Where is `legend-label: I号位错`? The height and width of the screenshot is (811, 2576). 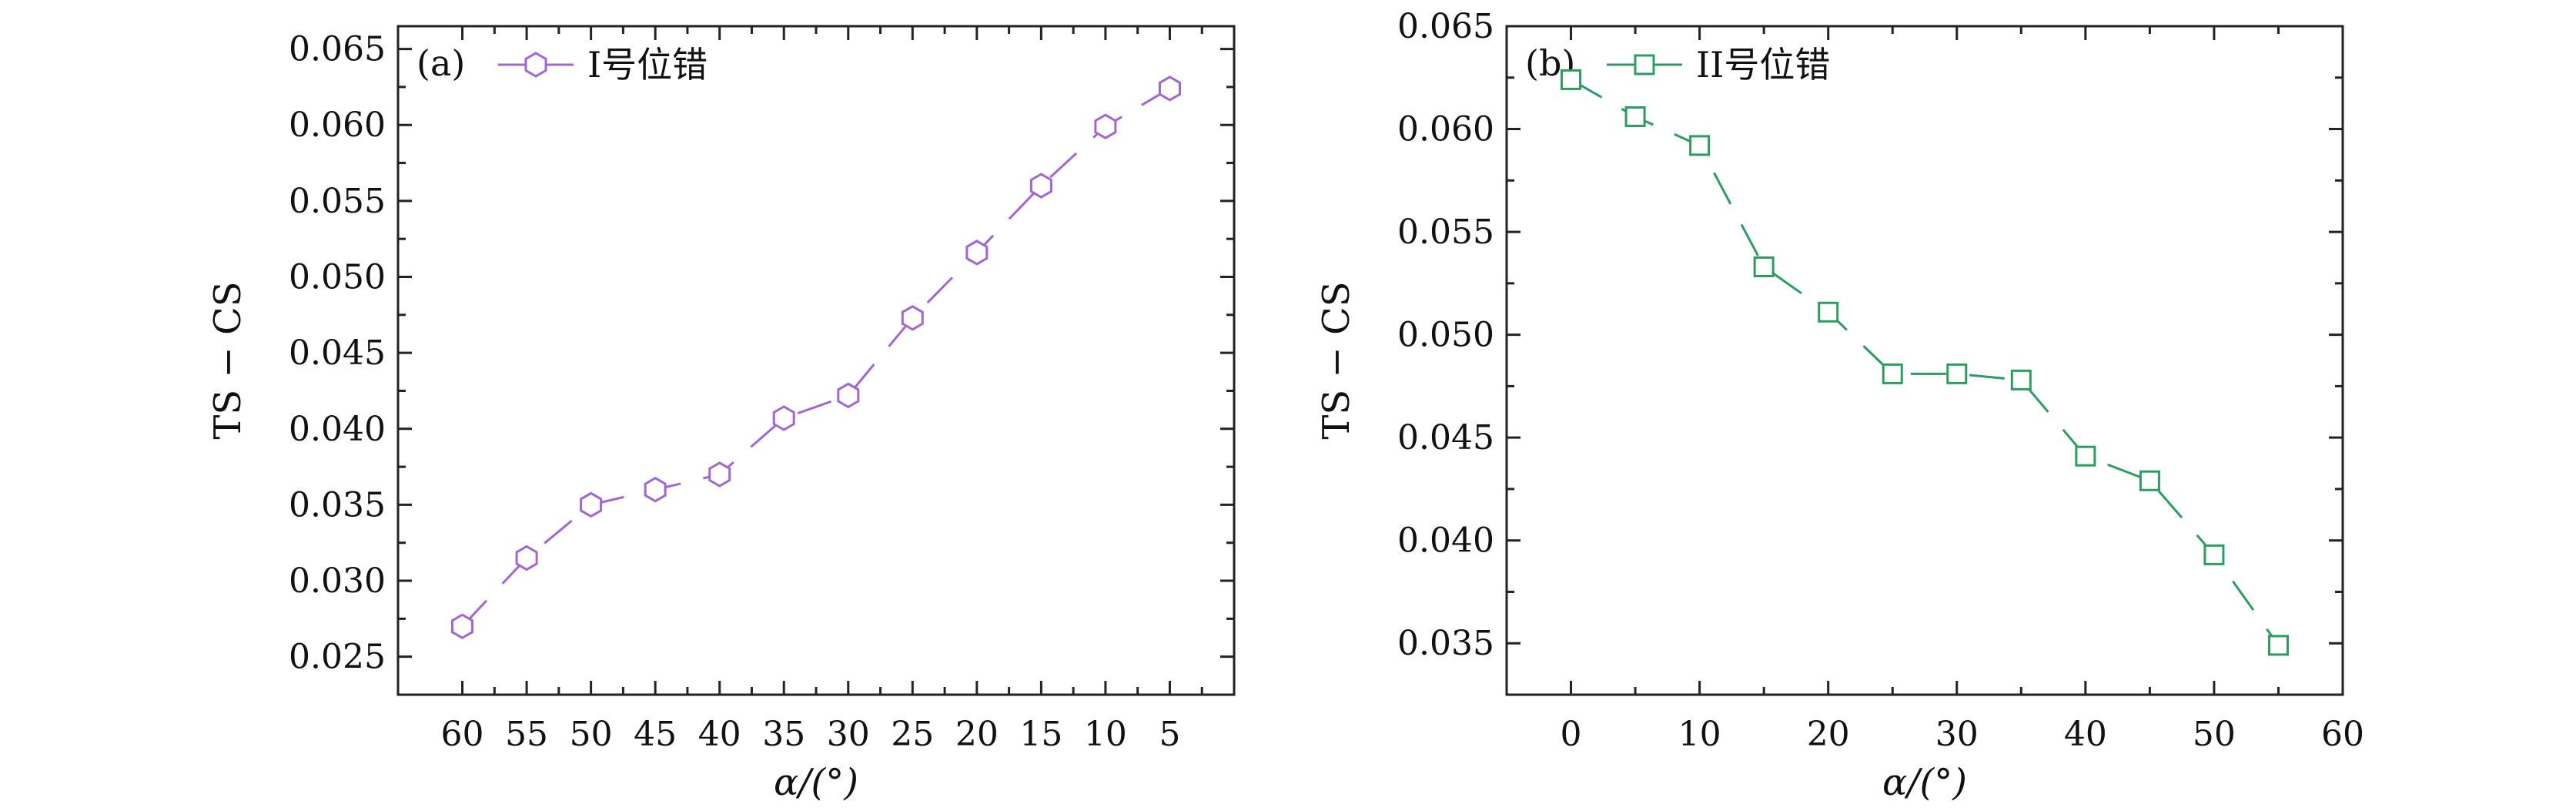 legend-label: I号位错 is located at coordinates (648, 64).